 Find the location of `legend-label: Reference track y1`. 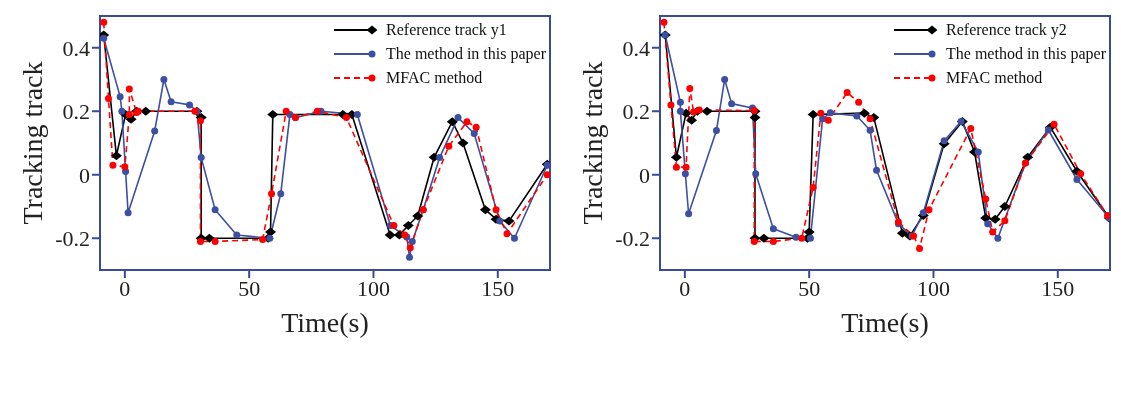

legend-label: Reference track y1 is located at coordinates (446, 30).